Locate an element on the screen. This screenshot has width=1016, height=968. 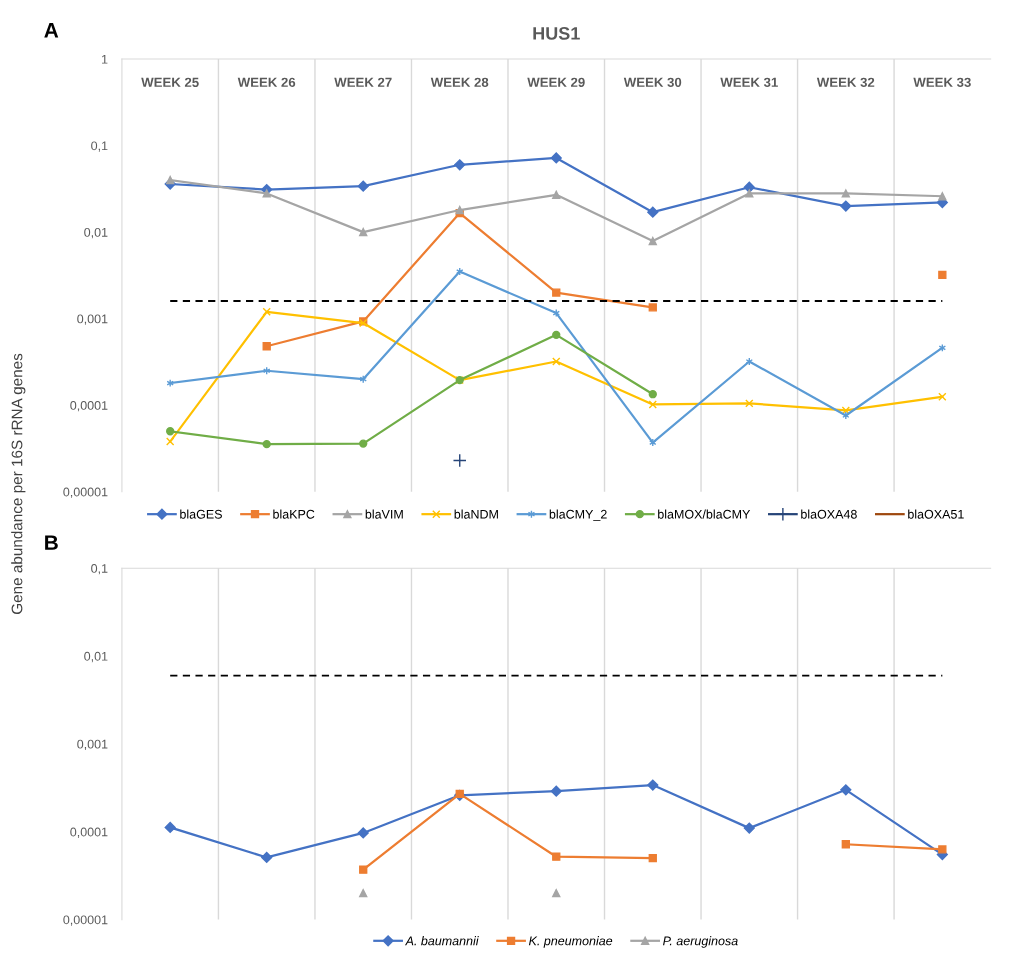
x-tick-label: WEEK 26 is located at coordinates (266, 82).